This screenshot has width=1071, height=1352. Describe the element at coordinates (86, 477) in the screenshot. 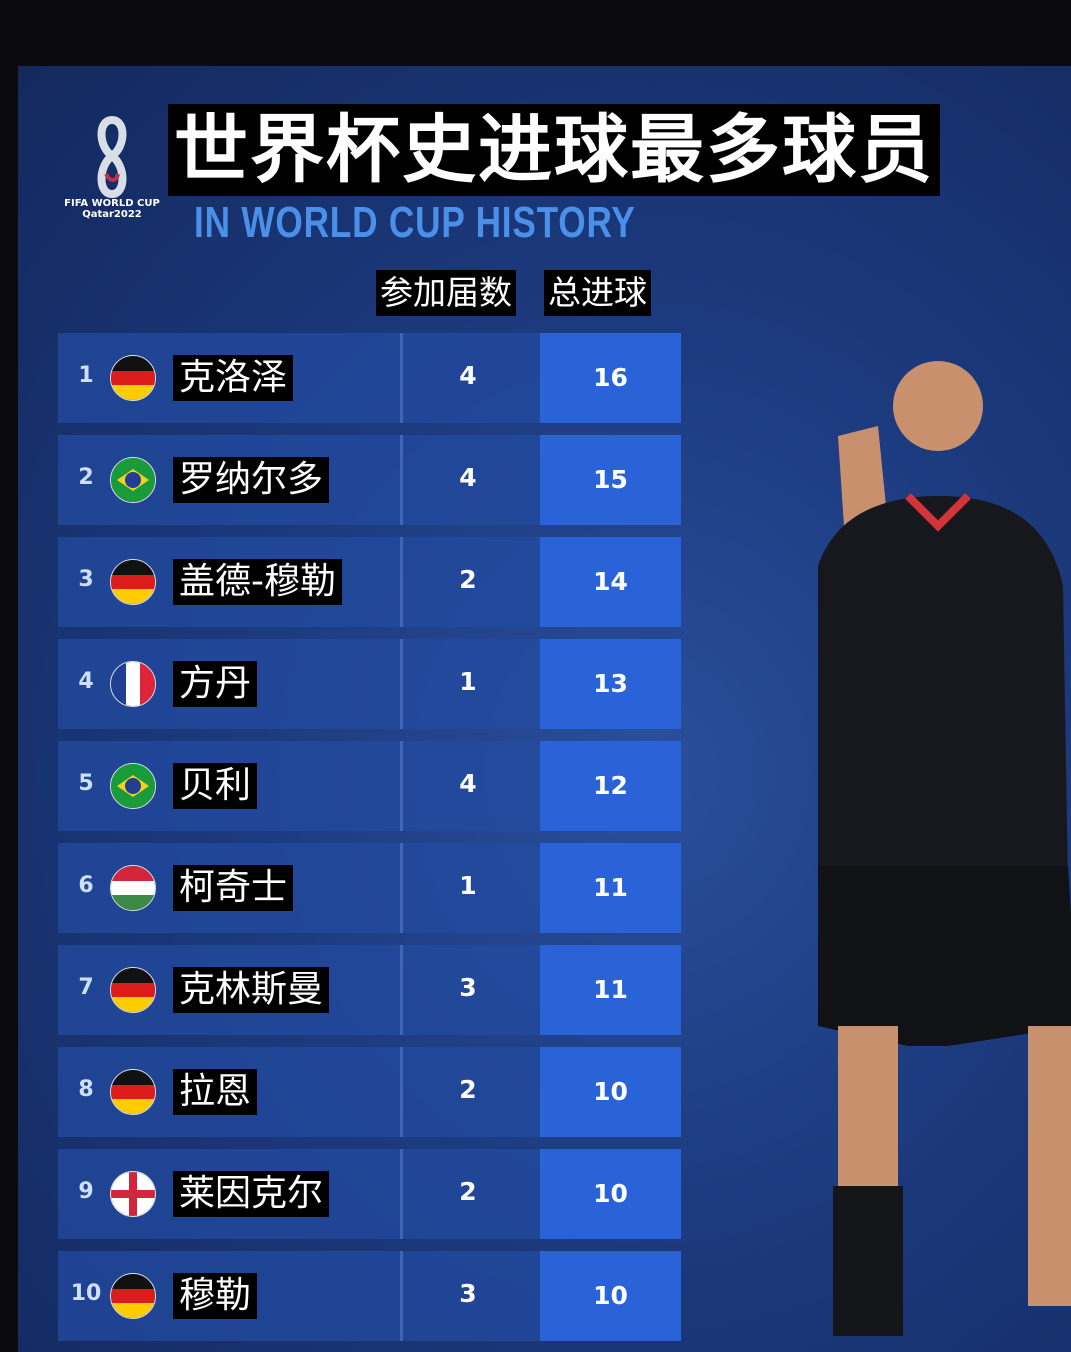

I see `rank: 2` at that location.